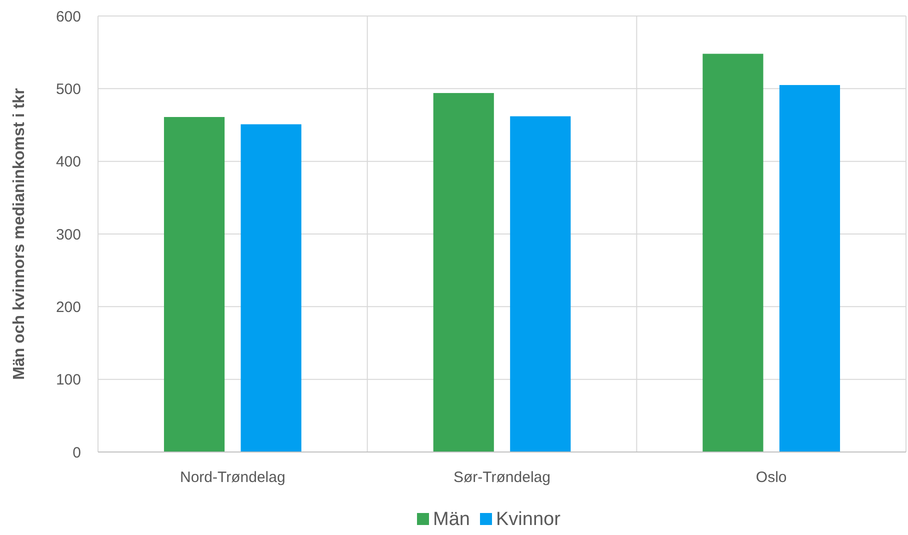  Describe the element at coordinates (502, 477) in the screenshot. I see `x-tick-label: Sør-Trøndelag` at that location.